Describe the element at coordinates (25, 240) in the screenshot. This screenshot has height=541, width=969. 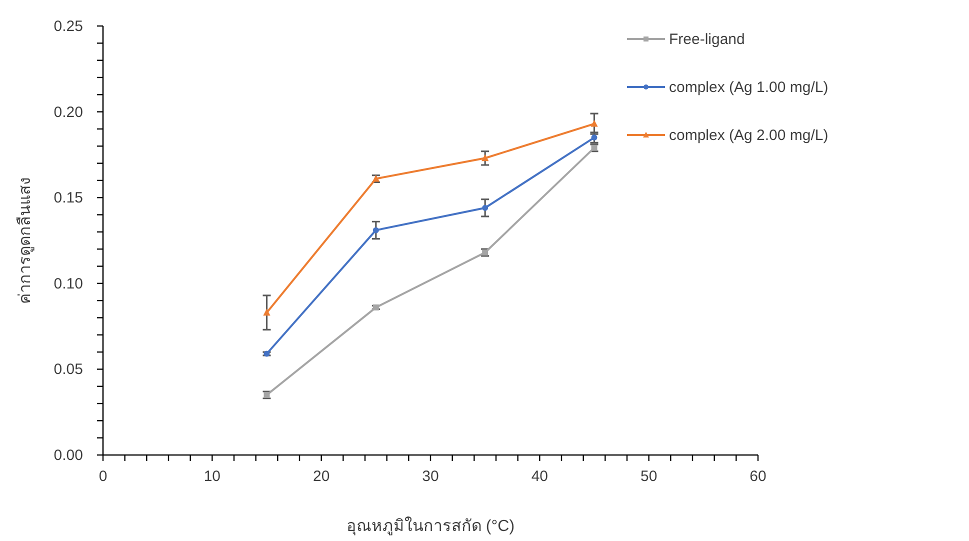
I see `y-axis-title: ค่าการดูดกลืนแสง` at that location.